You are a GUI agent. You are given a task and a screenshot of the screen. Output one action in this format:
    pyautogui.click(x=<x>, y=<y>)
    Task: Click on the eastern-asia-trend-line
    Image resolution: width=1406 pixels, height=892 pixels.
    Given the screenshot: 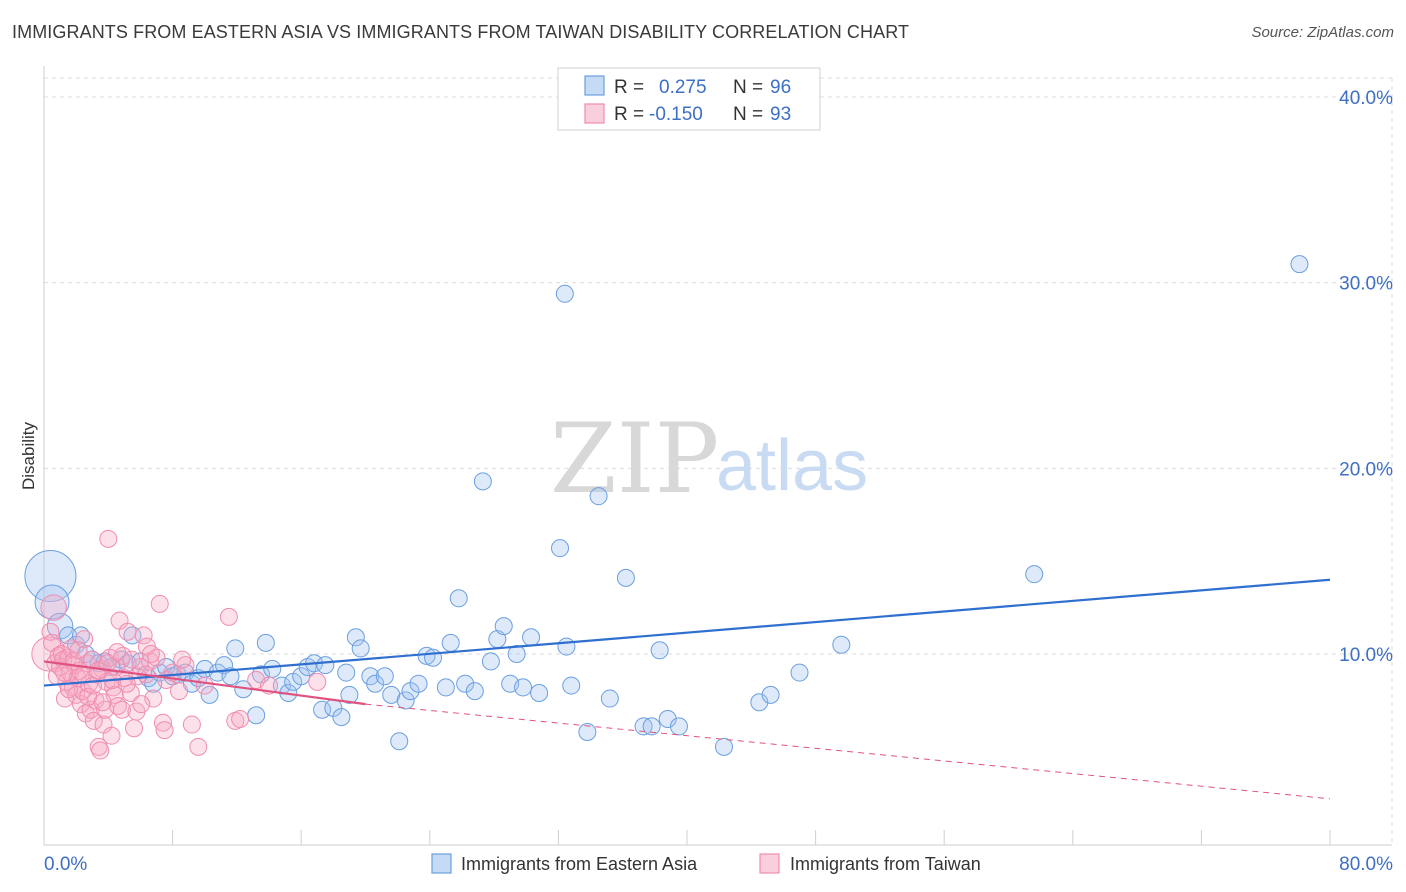 What is the action you would take?
    pyautogui.click(x=687, y=632)
    